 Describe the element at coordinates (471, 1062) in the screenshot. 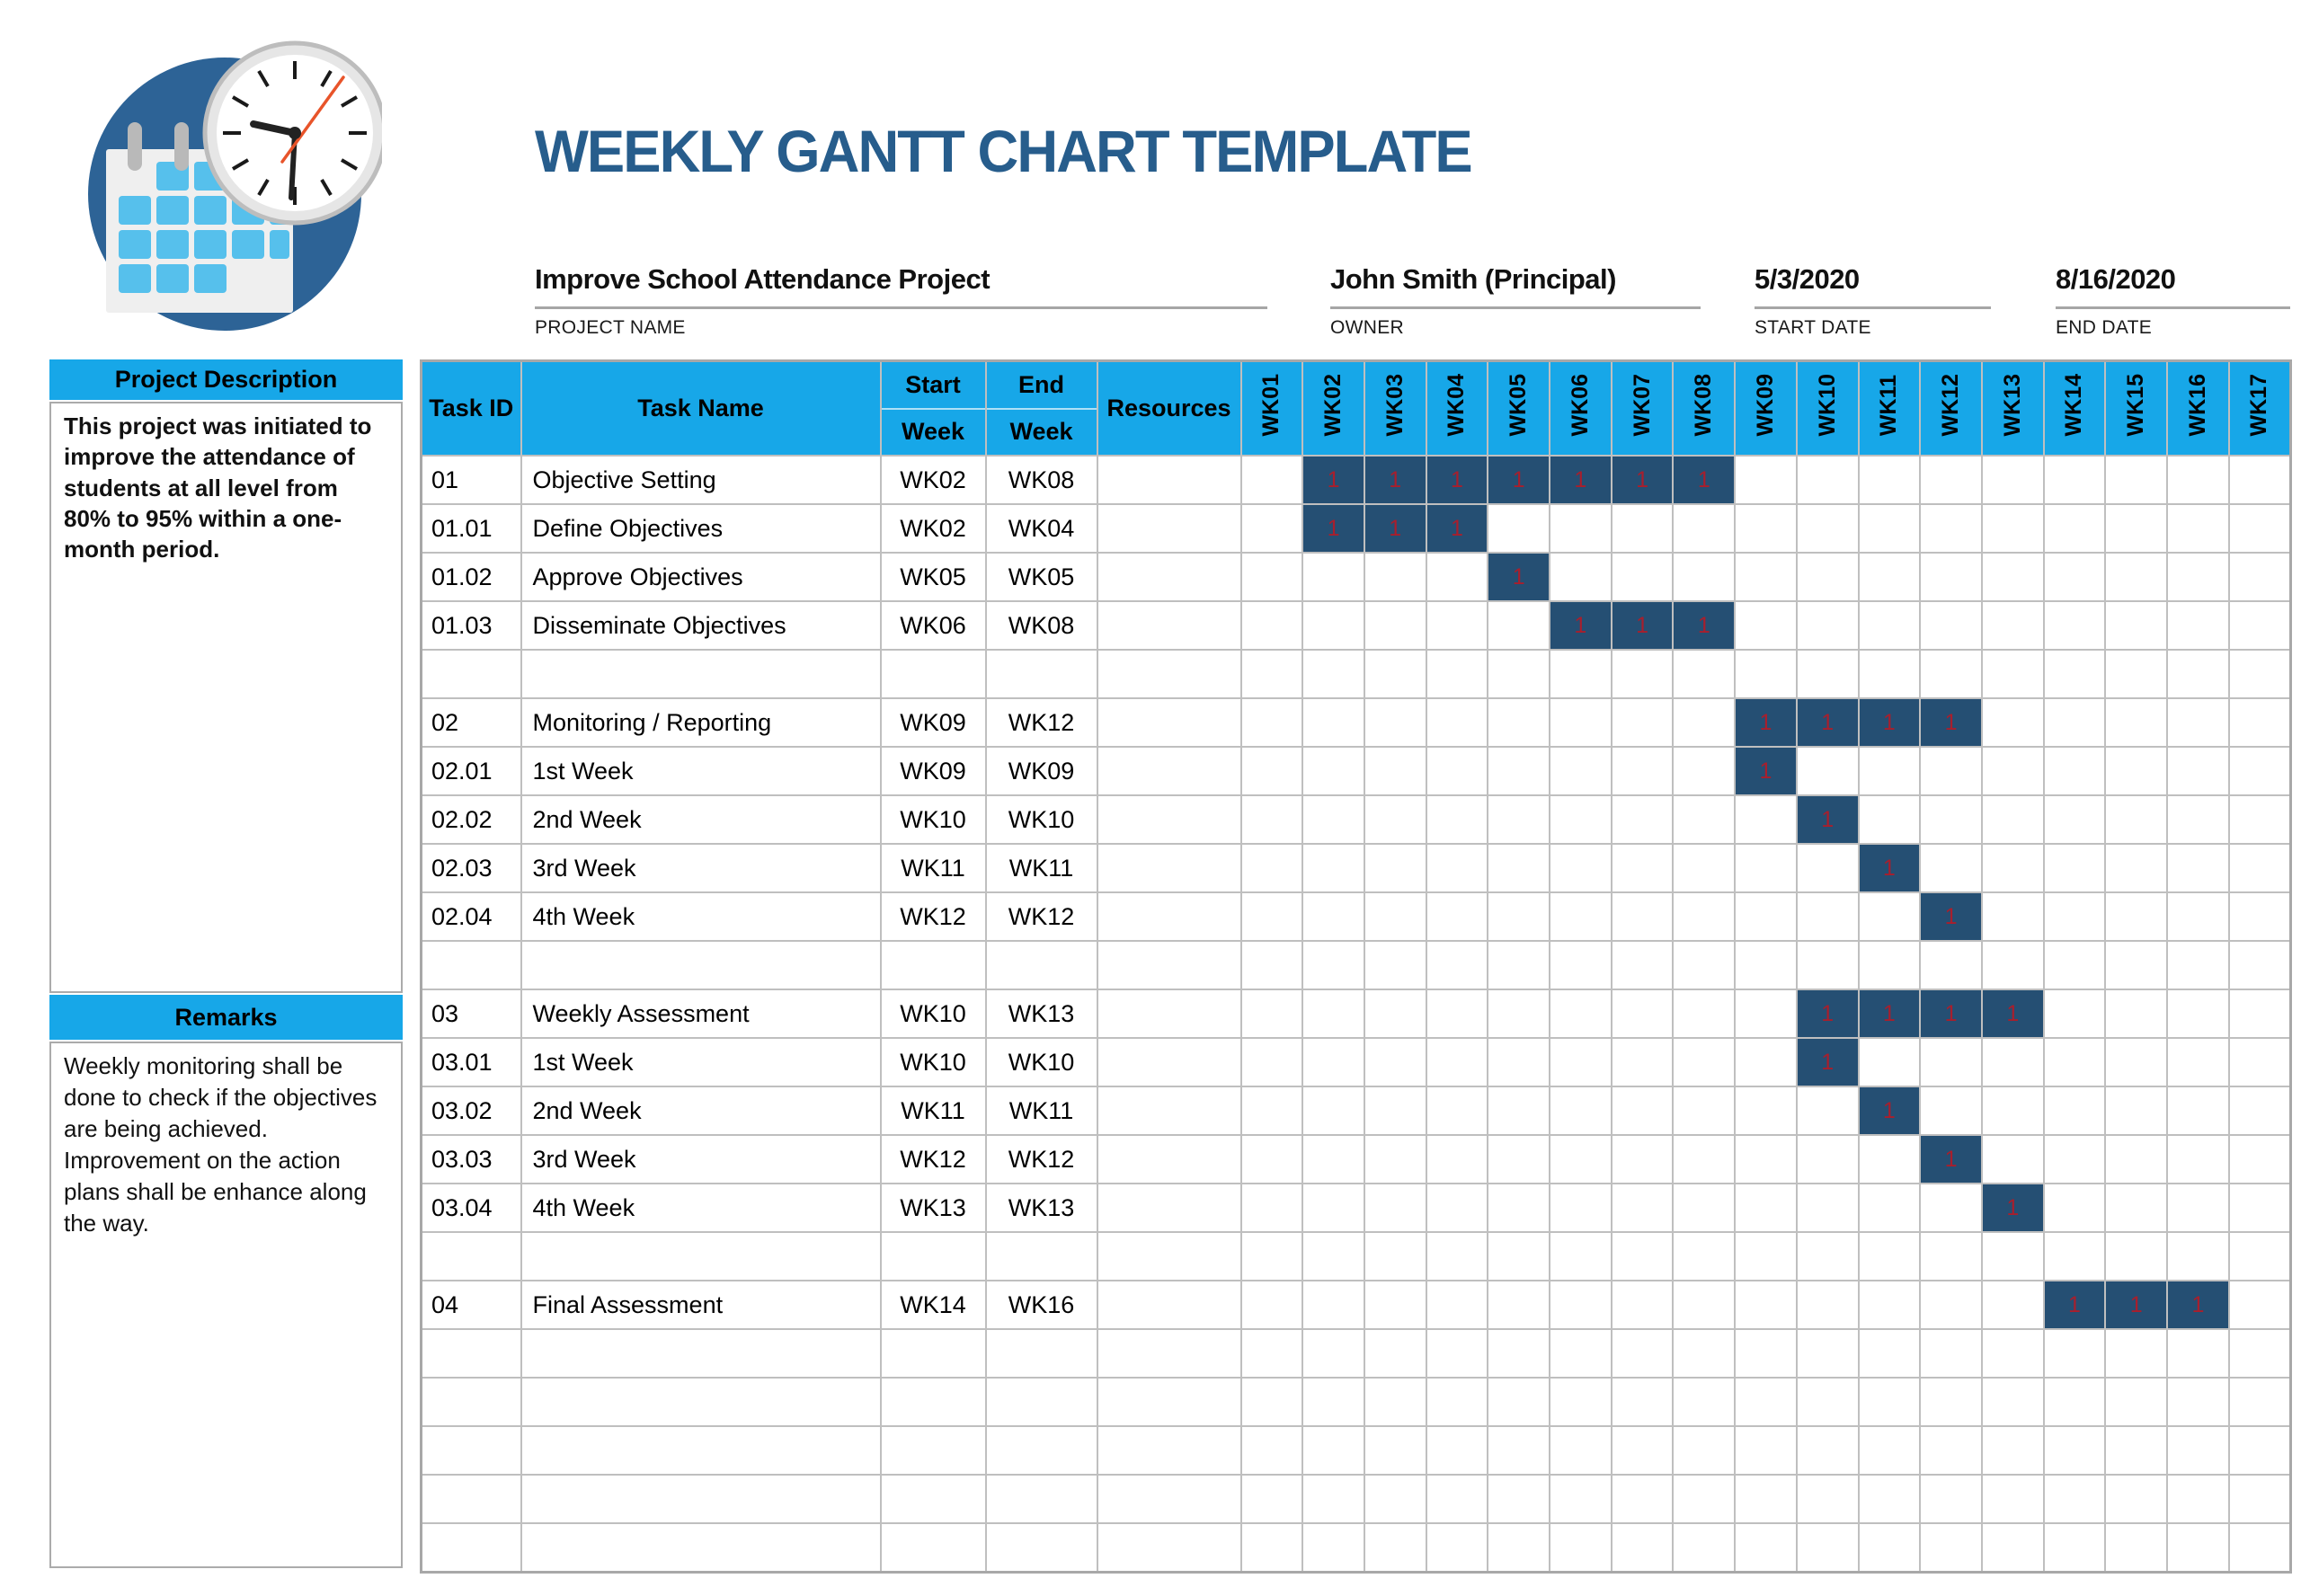

I see `cell-task-id: 03.01` at that location.